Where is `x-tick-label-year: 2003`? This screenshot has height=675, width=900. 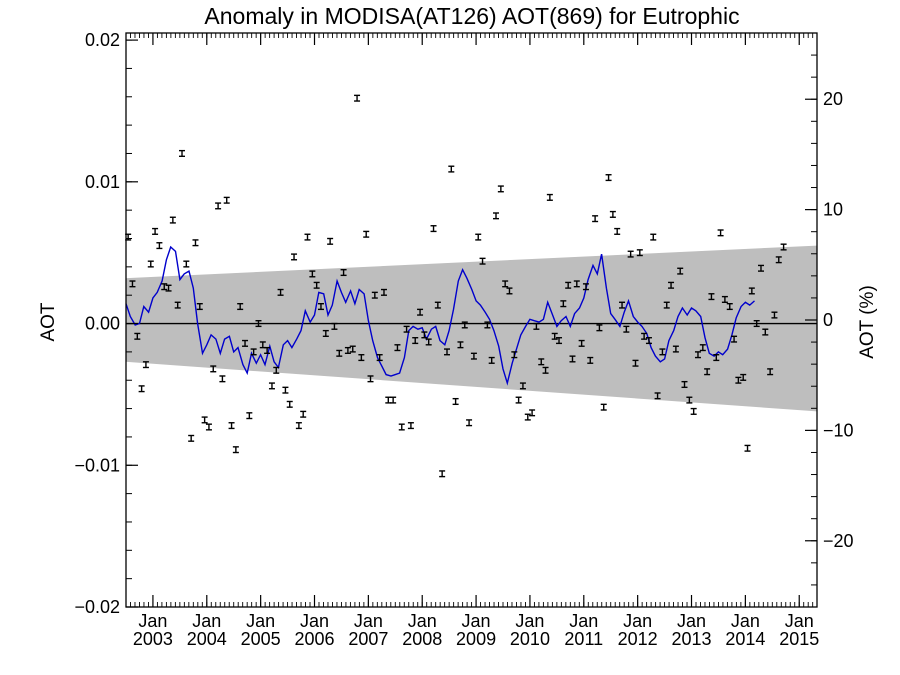 x-tick-label-year: 2003 is located at coordinates (153, 639).